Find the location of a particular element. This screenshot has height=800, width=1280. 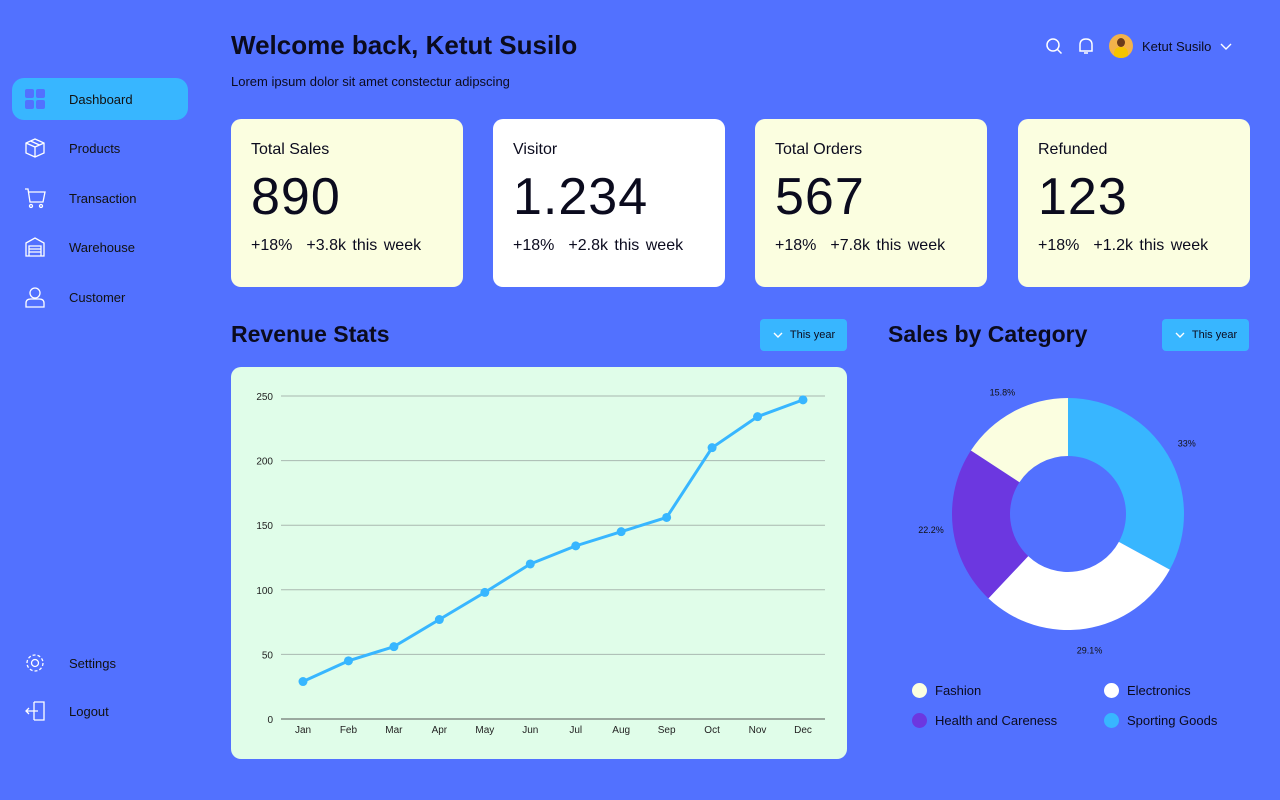

card-value: 123 is located at coordinates (1083, 197).